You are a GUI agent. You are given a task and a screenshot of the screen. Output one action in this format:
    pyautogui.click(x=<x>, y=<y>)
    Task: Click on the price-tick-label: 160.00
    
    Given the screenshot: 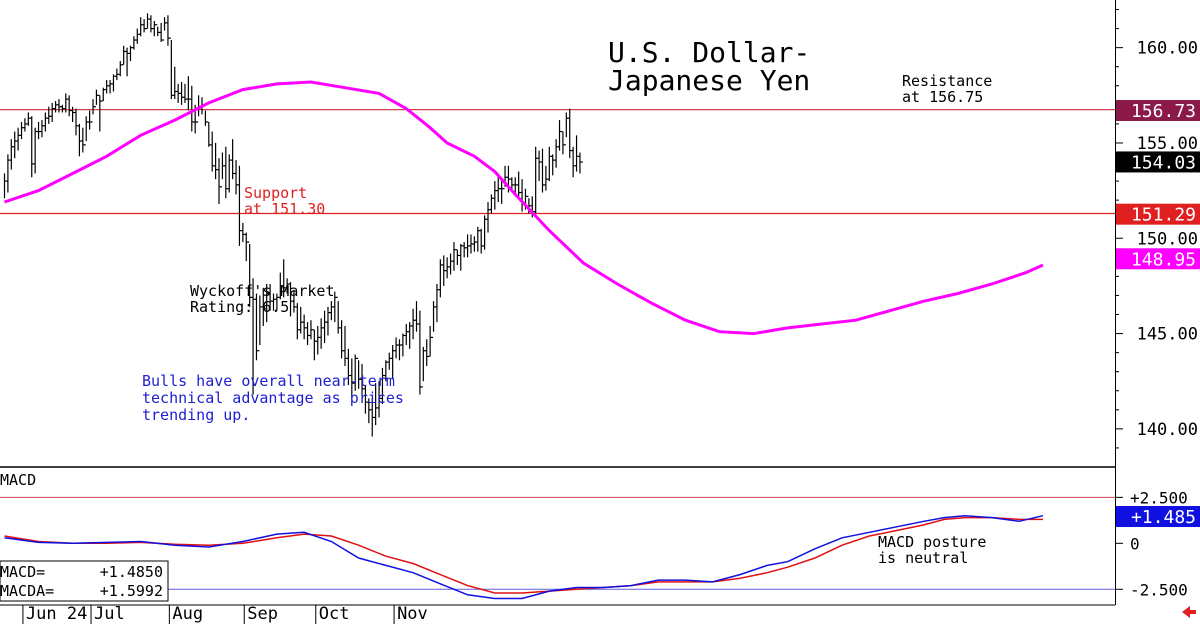 What is the action you would take?
    pyautogui.click(x=1167, y=49)
    